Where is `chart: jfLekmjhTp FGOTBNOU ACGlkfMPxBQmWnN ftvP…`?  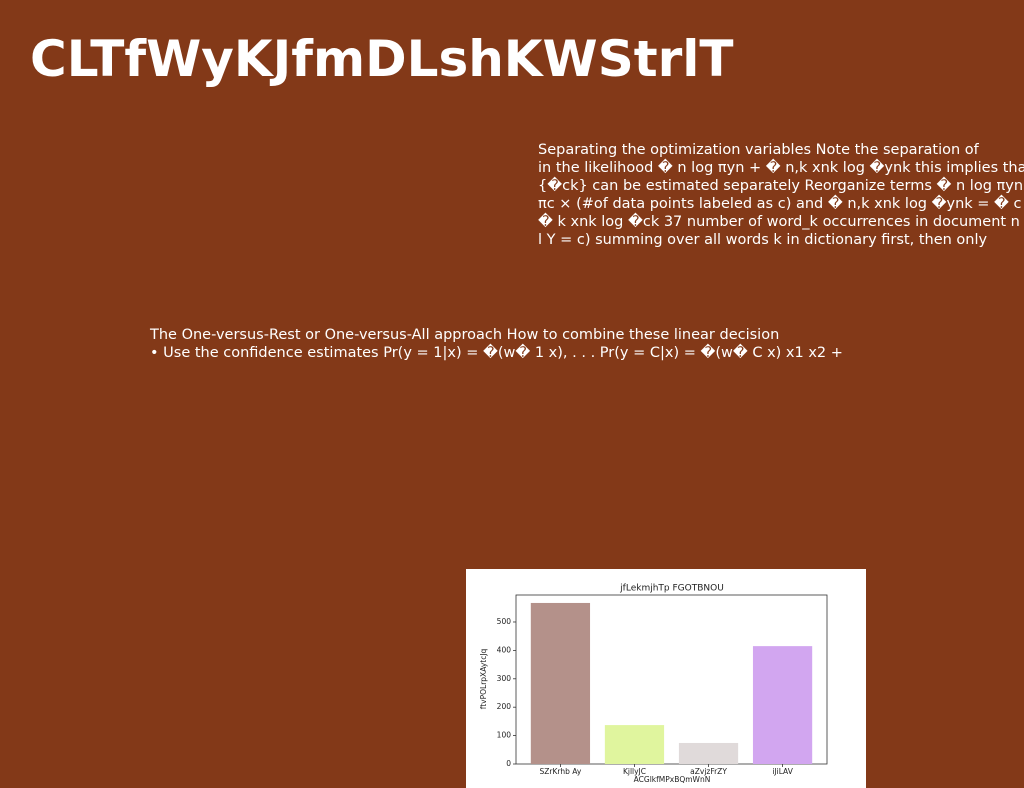
chart: jfLekmjhTp FGOTBNOU ACGlkfMPxBQmWnN ftvP… is located at coordinates (666, 678).